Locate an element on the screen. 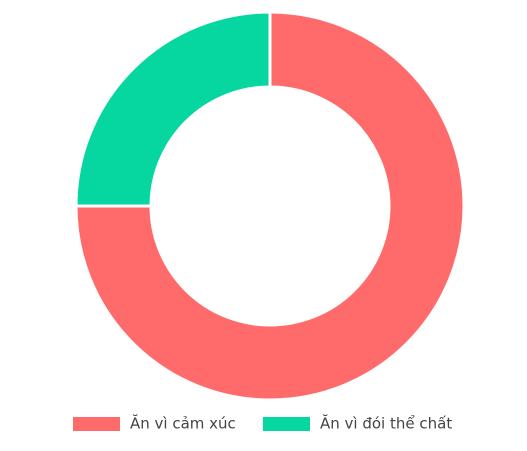  legend-label: Ăn vì cảm xúc is located at coordinates (183, 423).